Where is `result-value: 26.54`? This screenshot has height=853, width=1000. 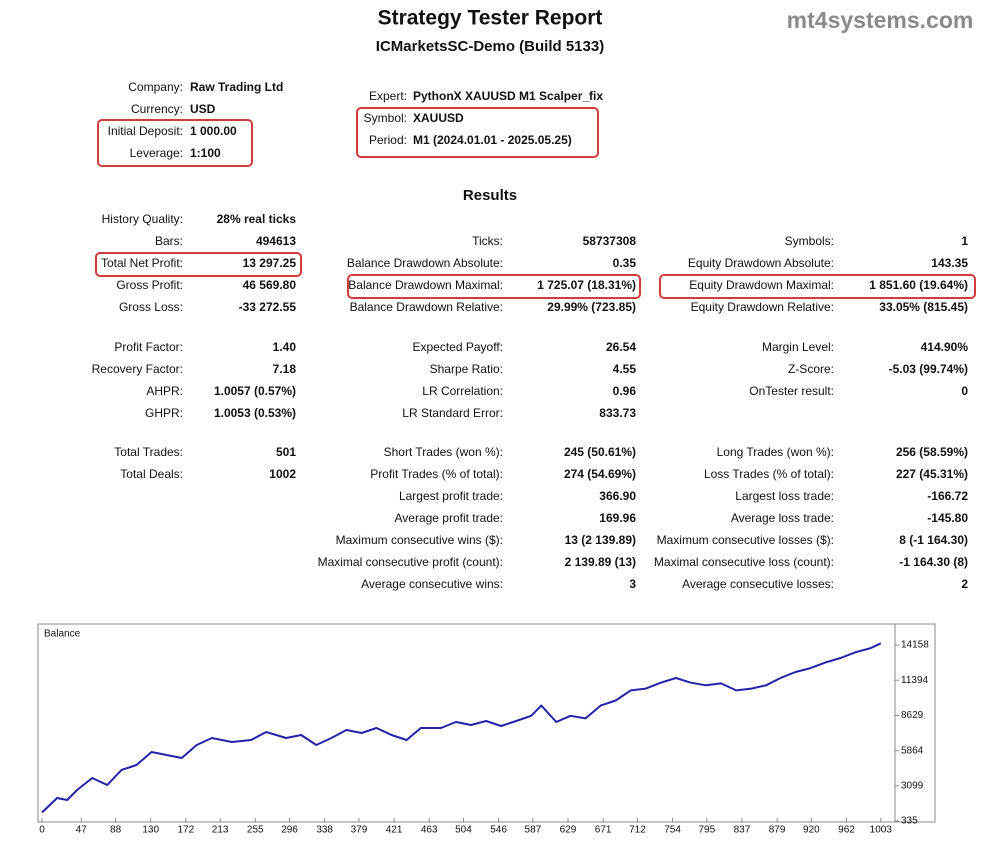
result-value: 26.54 is located at coordinates (621, 347).